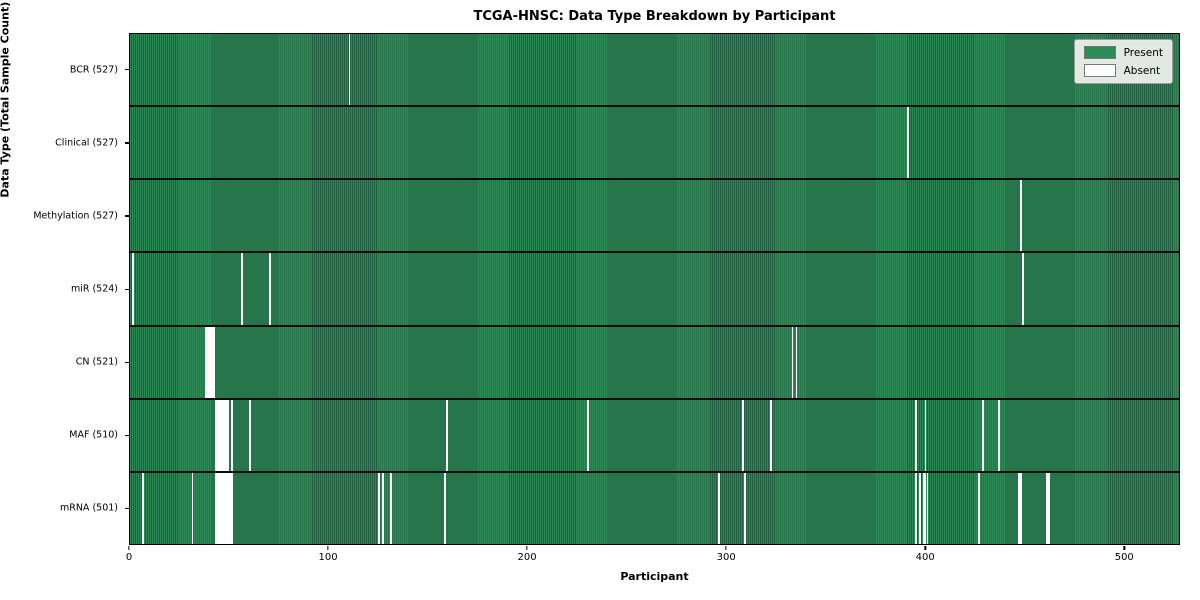 Image resolution: width=1200 pixels, height=600 pixels. What do you see at coordinates (94, 289) in the screenshot?
I see `ytick-label-mir: miR (524)` at bounding box center [94, 289].